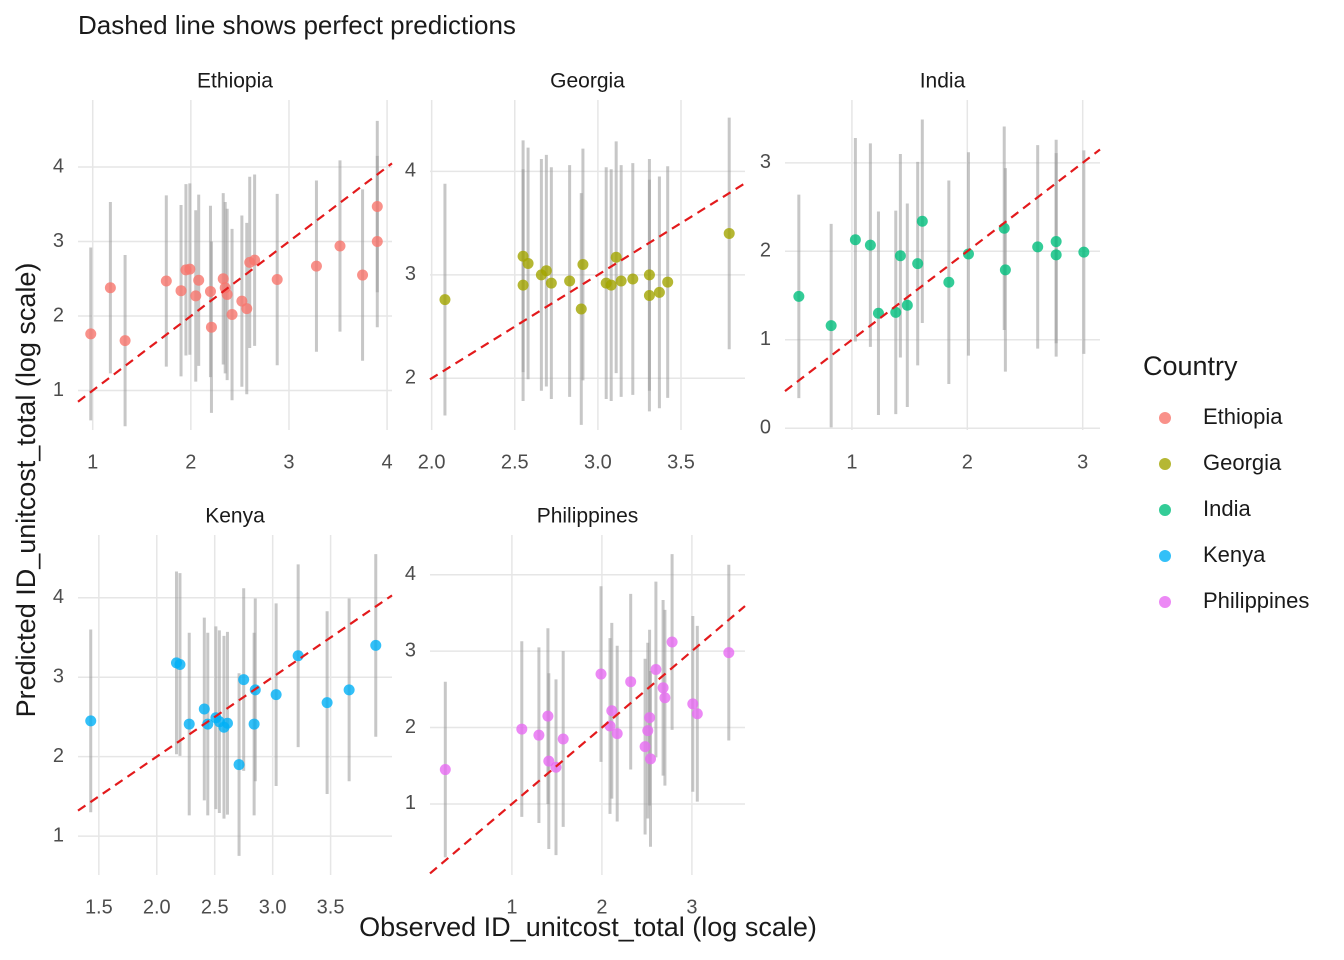 This screenshot has width=1344, height=960. What do you see at coordinates (1256, 600) in the screenshot?
I see `legend-label: Philippines` at bounding box center [1256, 600].